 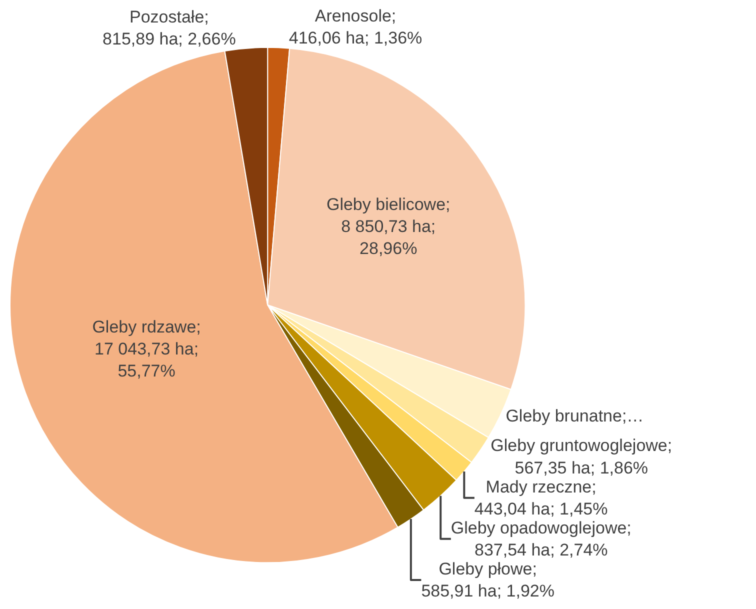 I want to click on slice-label: Gleby gruntowoglejowe; 567,35 ha; 1,86%, so click(x=581, y=457).